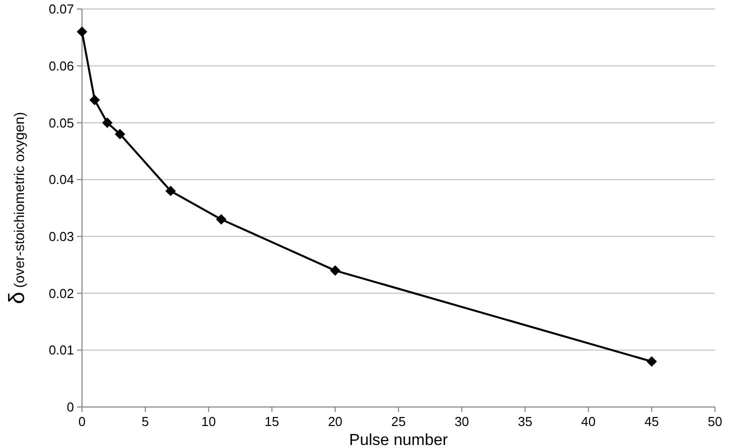  What do you see at coordinates (588, 421) in the screenshot?
I see `x-tick-label: 40` at bounding box center [588, 421].